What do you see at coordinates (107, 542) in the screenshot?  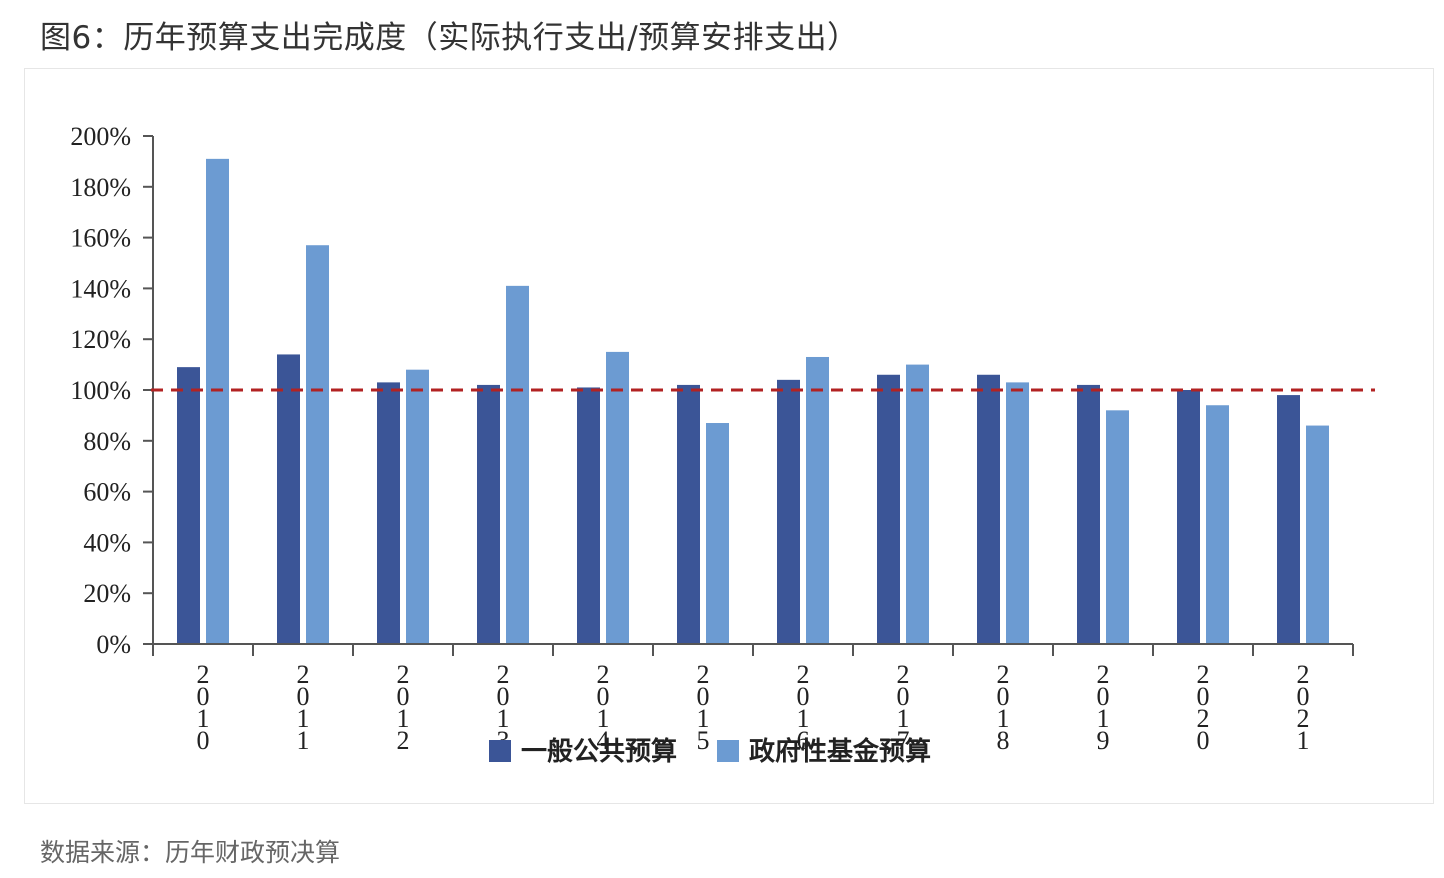 I see `y-tick-label: 40%` at bounding box center [107, 542].